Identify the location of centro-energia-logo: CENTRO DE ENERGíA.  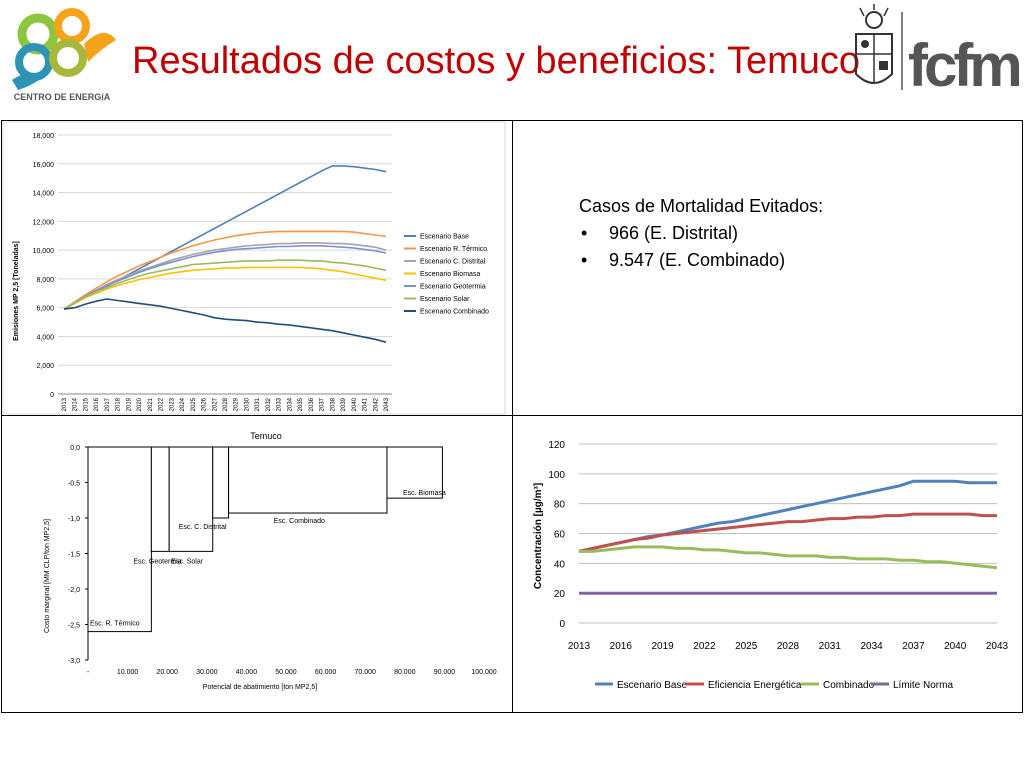
(64, 54).